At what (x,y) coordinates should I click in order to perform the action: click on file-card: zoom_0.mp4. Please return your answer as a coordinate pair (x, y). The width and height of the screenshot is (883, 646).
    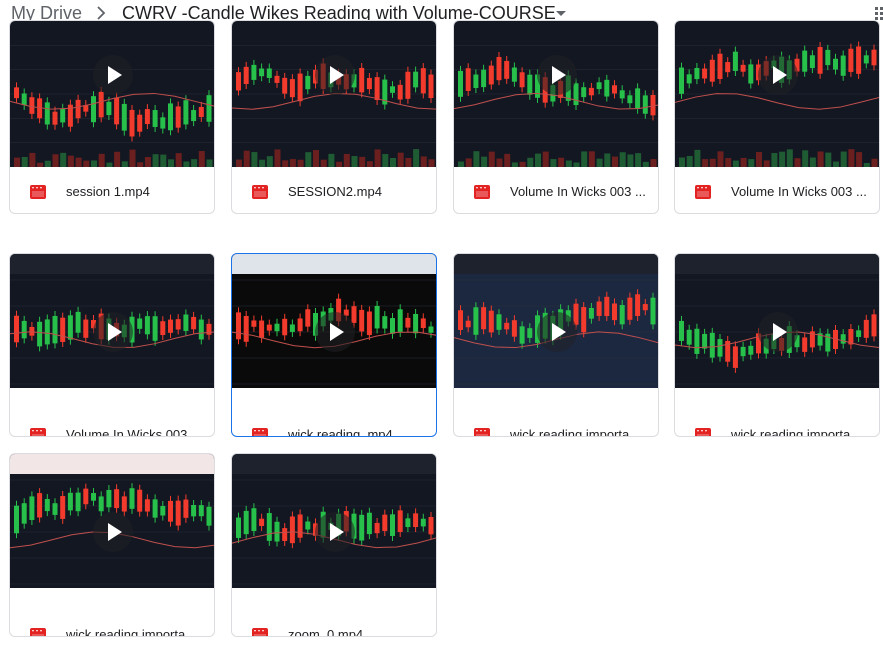
    Looking at the image, I should click on (334, 545).